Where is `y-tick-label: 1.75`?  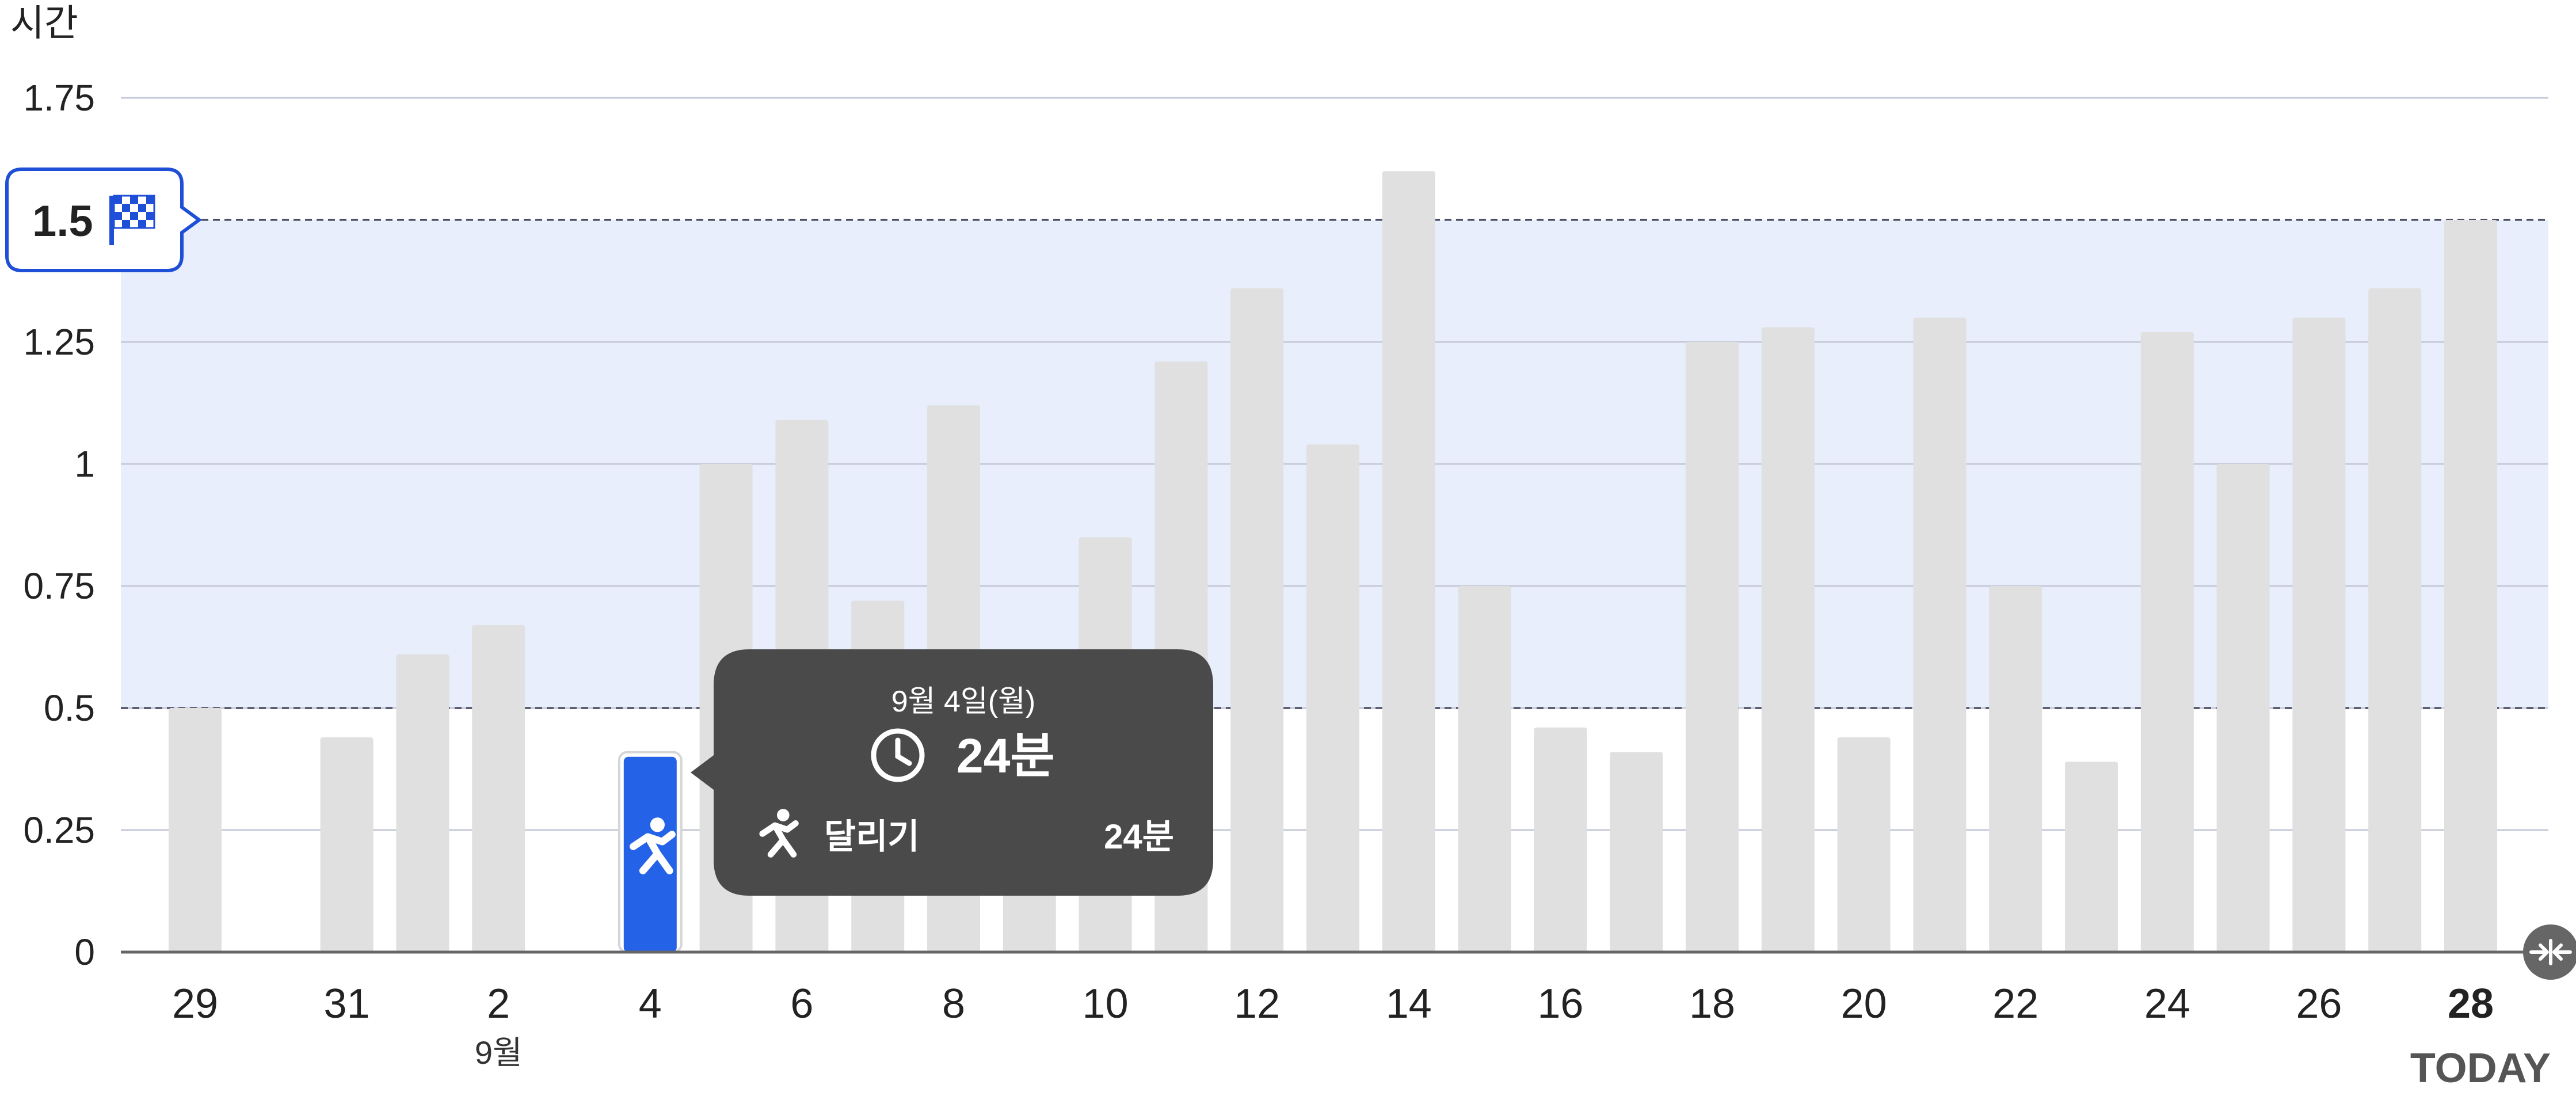
y-tick-label: 1.75 is located at coordinates (59, 98).